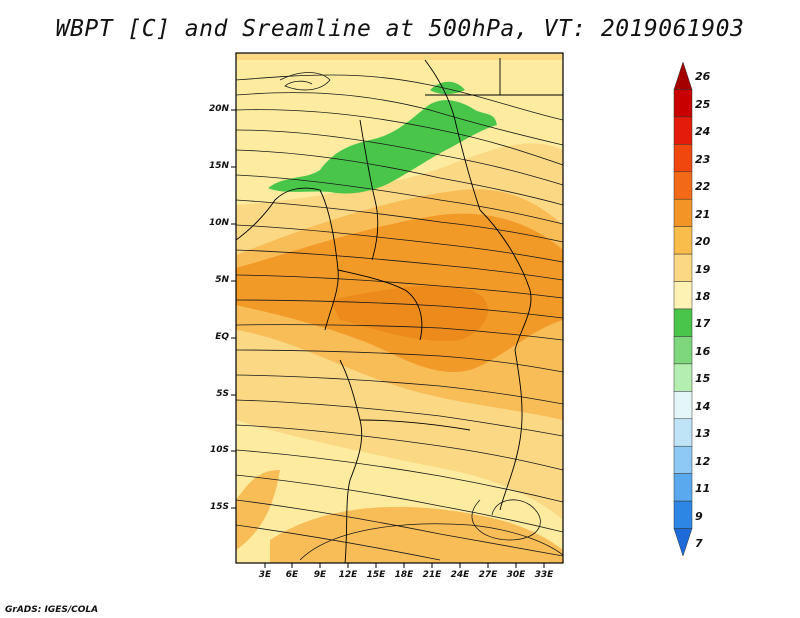 This screenshot has width=800, height=618. What do you see at coordinates (404, 575) in the screenshot?
I see `lon-label-18e: 18E` at bounding box center [404, 575].